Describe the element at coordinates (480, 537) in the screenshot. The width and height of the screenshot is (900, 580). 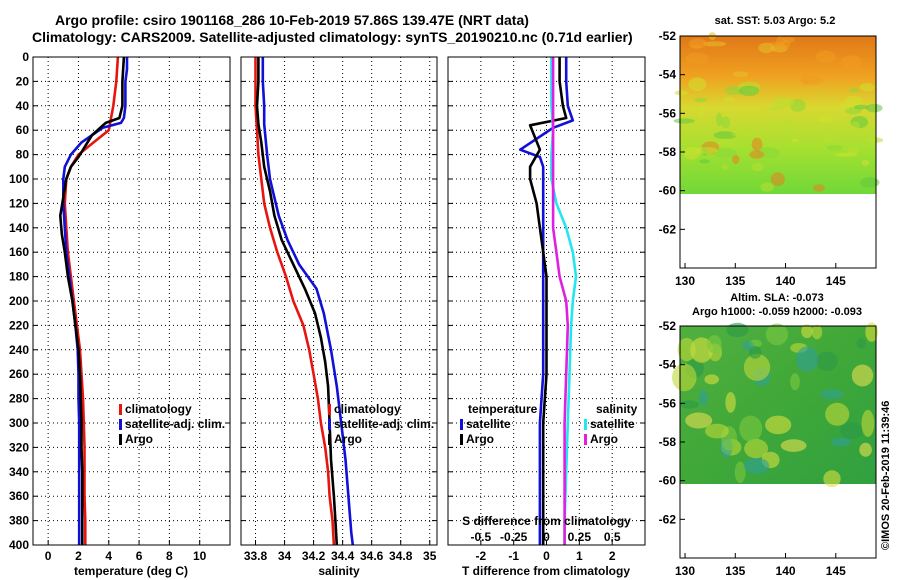
I see `x2-tick-label: -0.5` at that location.